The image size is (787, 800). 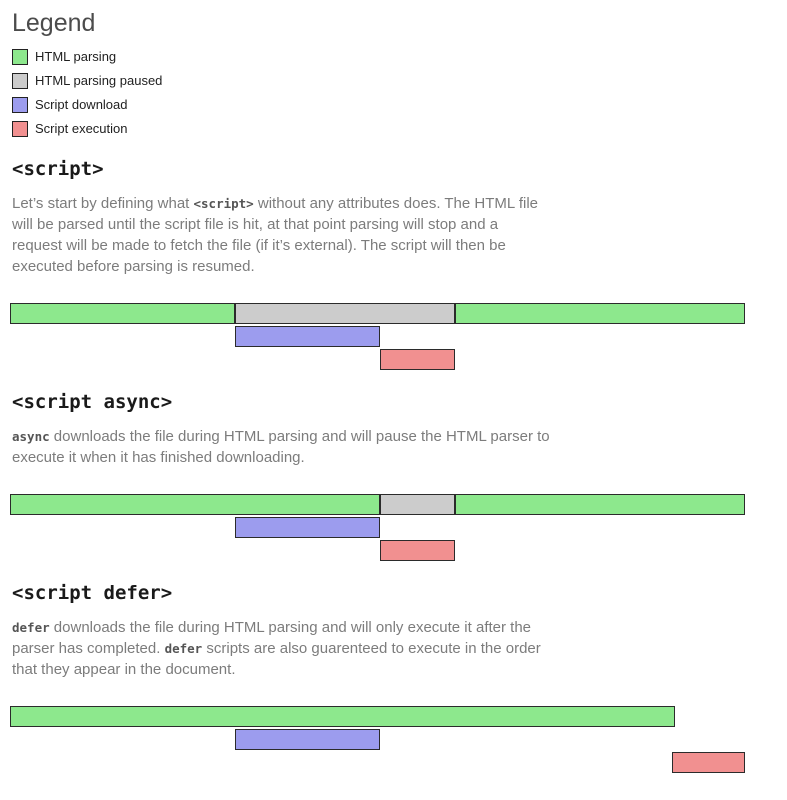 What do you see at coordinates (399, 56) in the screenshot?
I see `legend-item: HTML parsing` at bounding box center [399, 56].